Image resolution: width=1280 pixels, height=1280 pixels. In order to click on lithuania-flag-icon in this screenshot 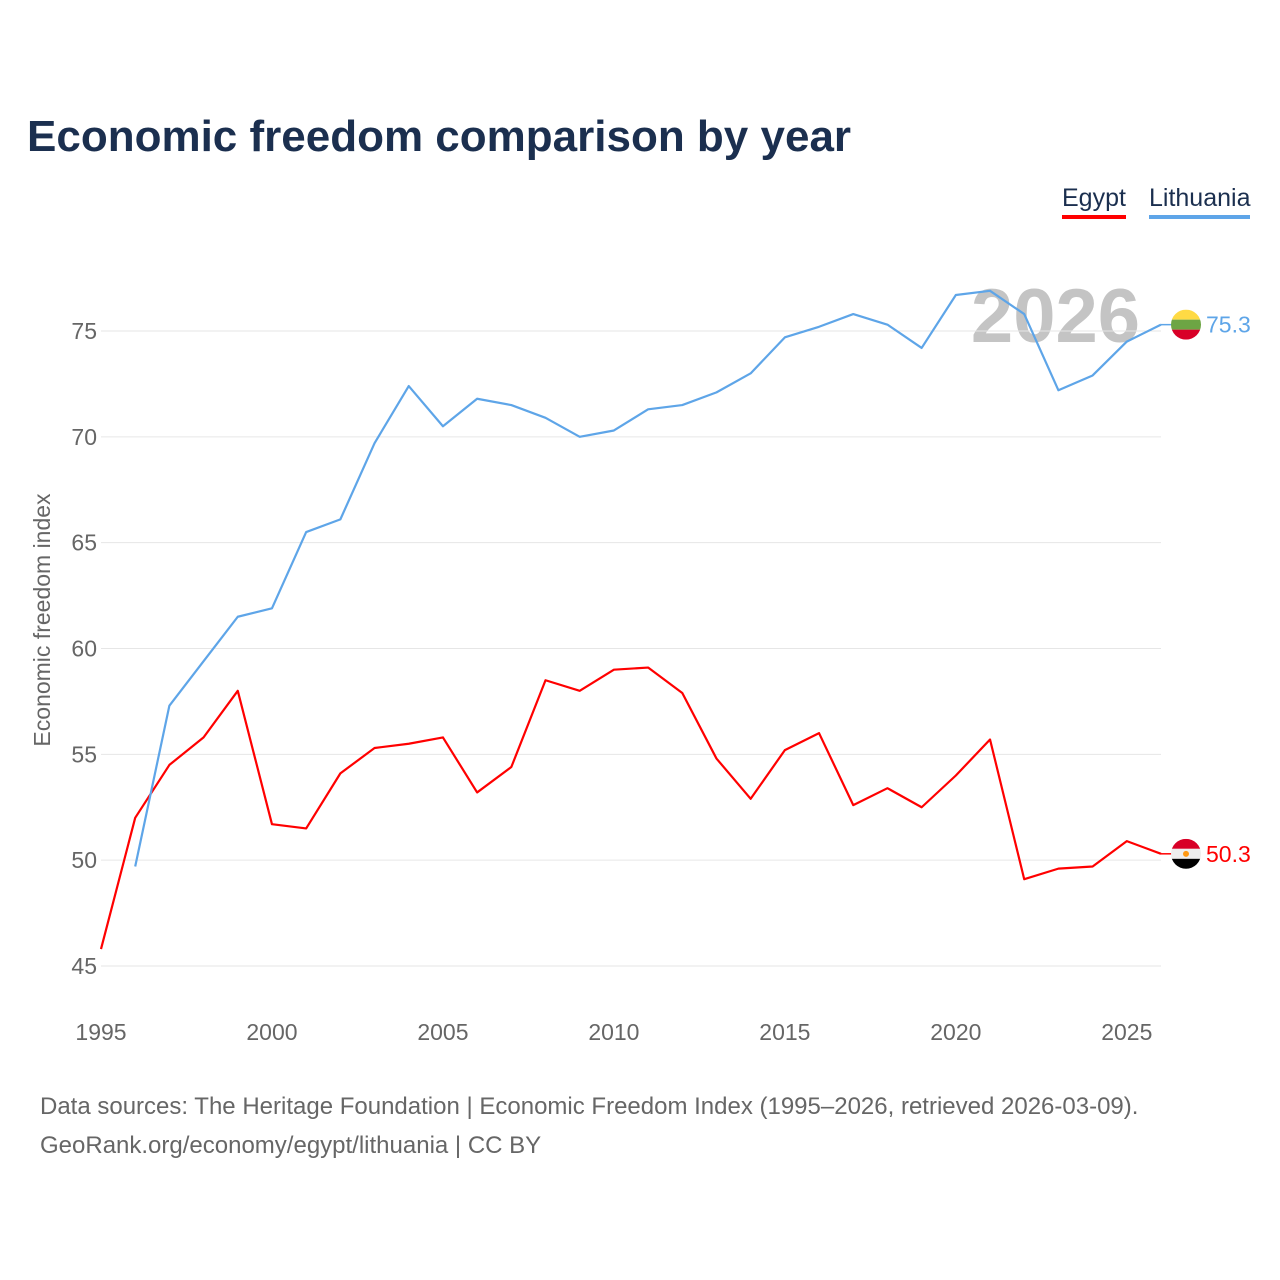, I will do `click(1186, 324)`.